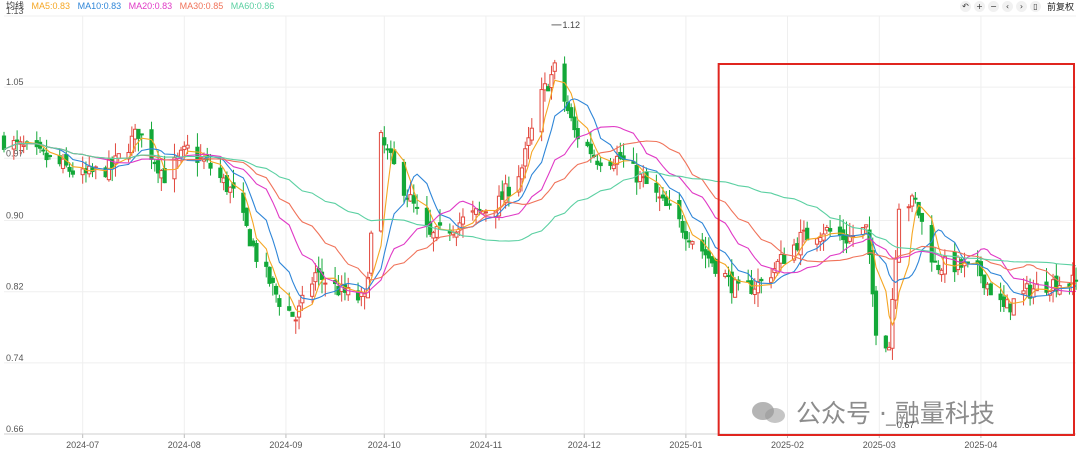  I want to click on fullscreen-icon: ▯, so click(1035, 6).